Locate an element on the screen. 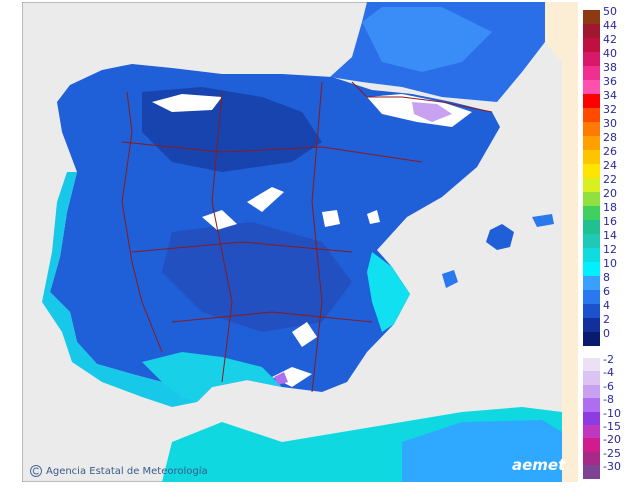  legend-label: -25 is located at coordinates (612, 453).